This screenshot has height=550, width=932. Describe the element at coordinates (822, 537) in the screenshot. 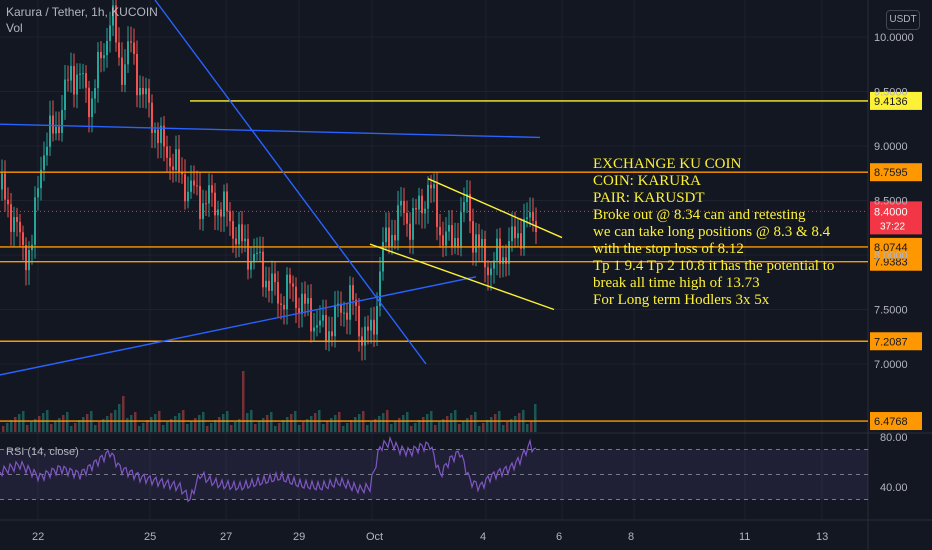

I see `time-tick-9: 13` at that location.